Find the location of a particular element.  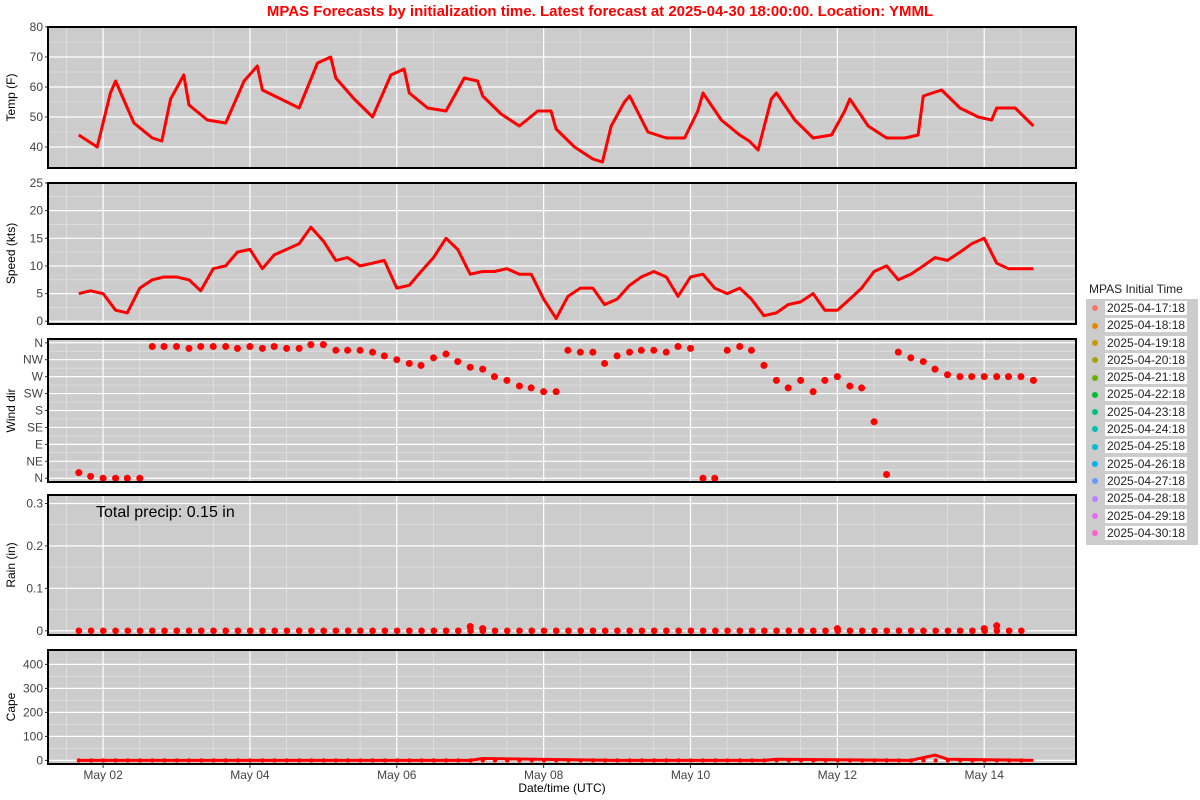

y-tick-label: 0.3 is located at coordinates (34, 503).